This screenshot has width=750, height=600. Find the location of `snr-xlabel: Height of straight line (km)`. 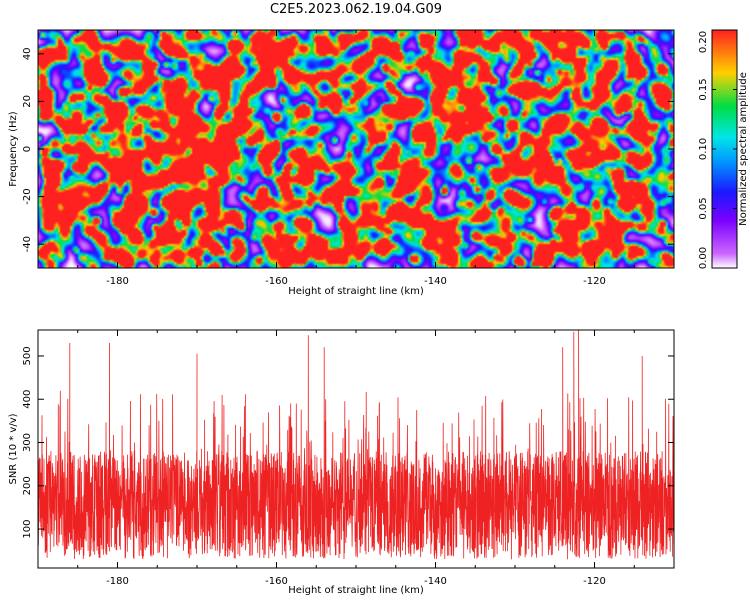

snr-xlabel: Height of straight line (km) is located at coordinates (356, 590).